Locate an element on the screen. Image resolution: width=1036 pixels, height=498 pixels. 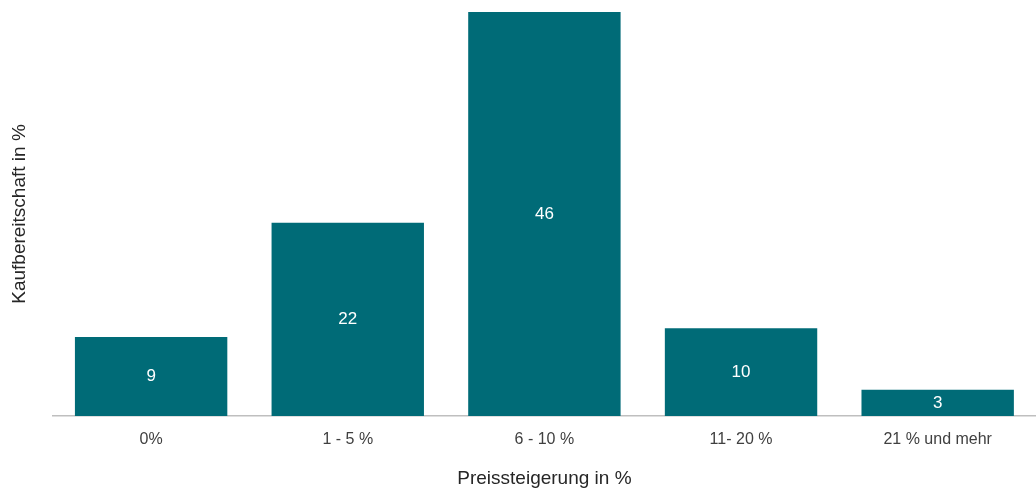
x-tick-label: 0% is located at coordinates (151, 439).